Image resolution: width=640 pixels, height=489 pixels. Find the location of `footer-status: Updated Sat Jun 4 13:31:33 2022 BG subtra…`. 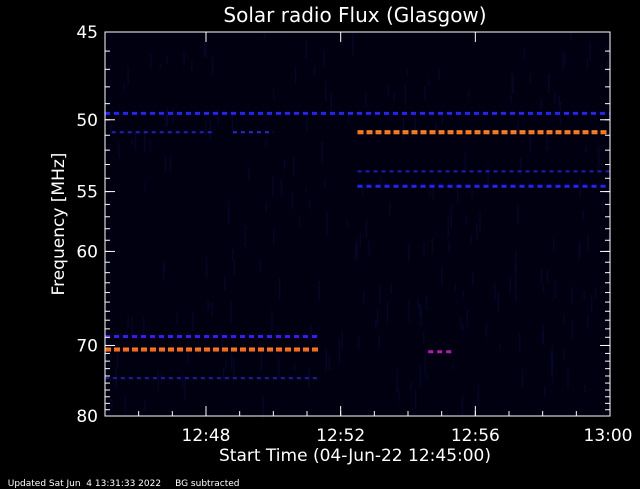

footer-status: Updated Sat Jun 4 13:31:33 2022 BG subtra… is located at coordinates (128, 479).